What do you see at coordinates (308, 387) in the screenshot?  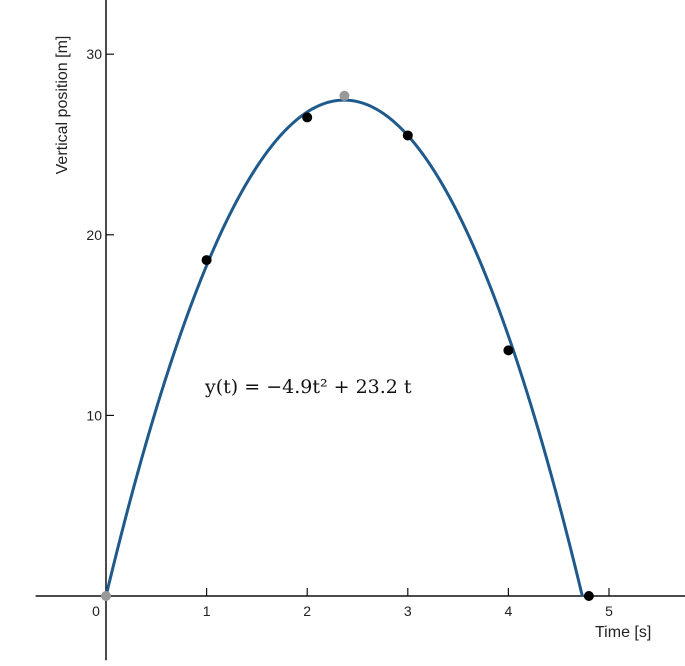 I see `fit-equation: y(t) = −4.9t² + 23.2 t` at bounding box center [308, 387].